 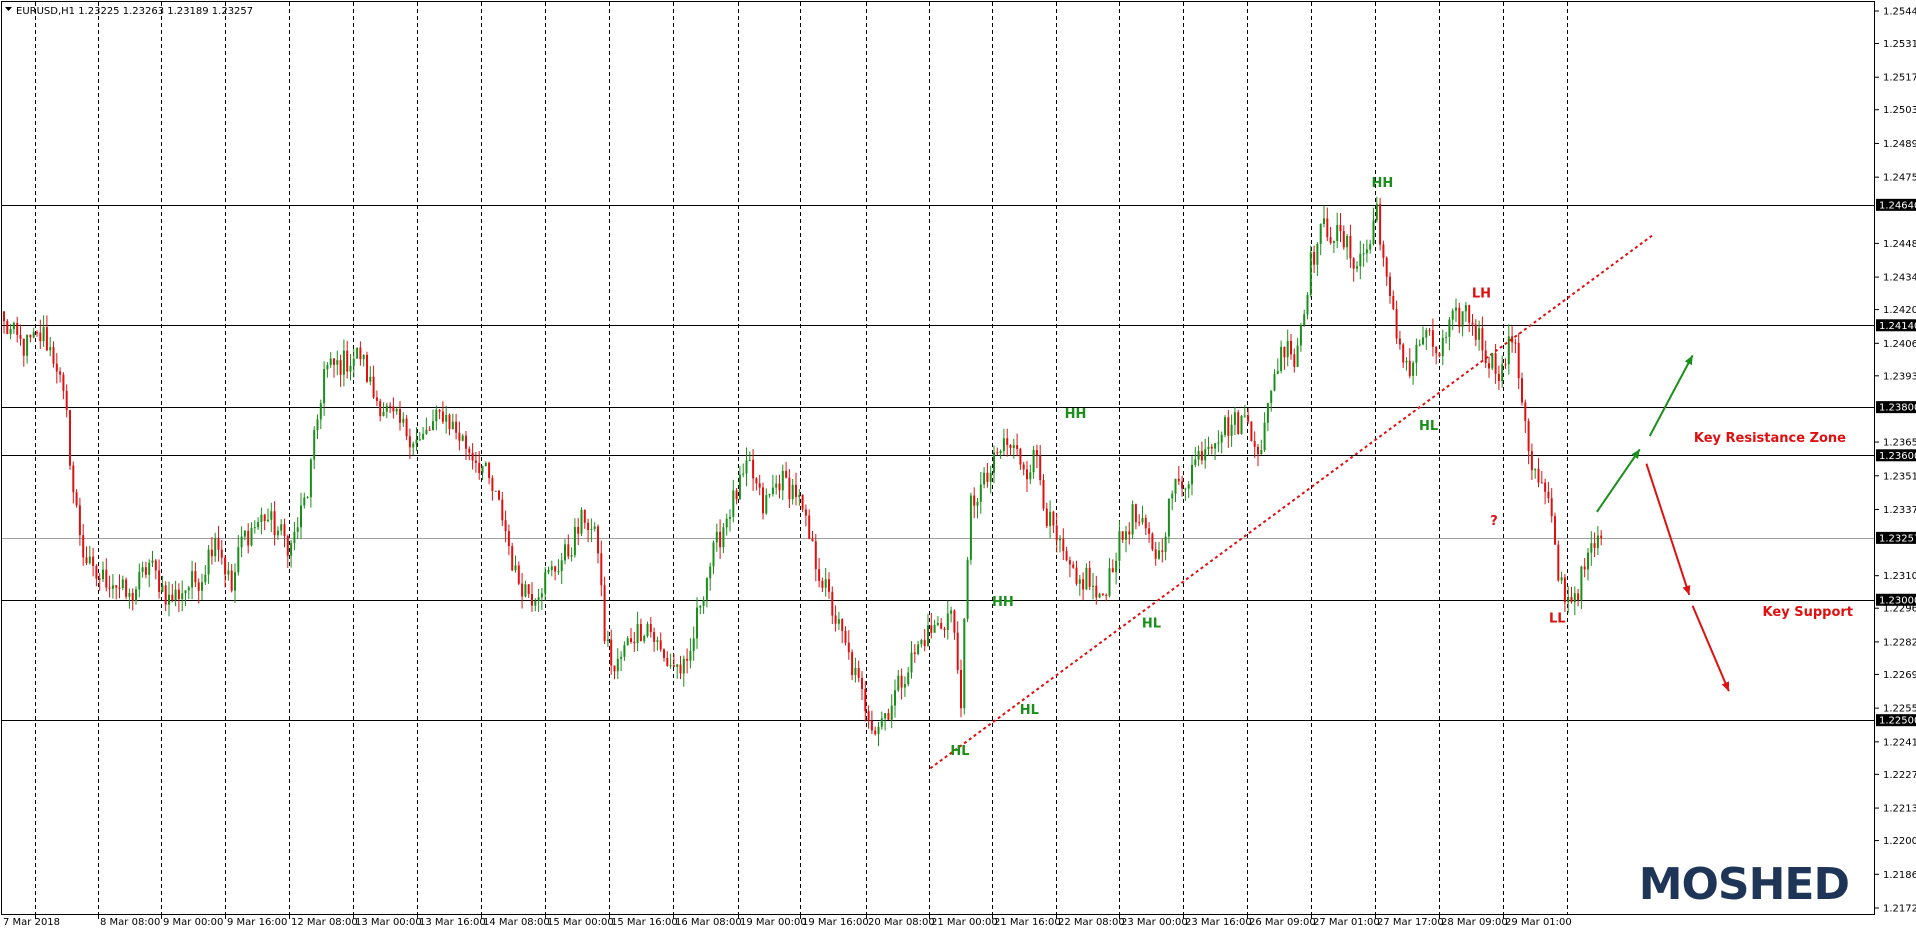 What do you see at coordinates (8, 9) in the screenshot?
I see `chevron-down-icon` at bounding box center [8, 9].